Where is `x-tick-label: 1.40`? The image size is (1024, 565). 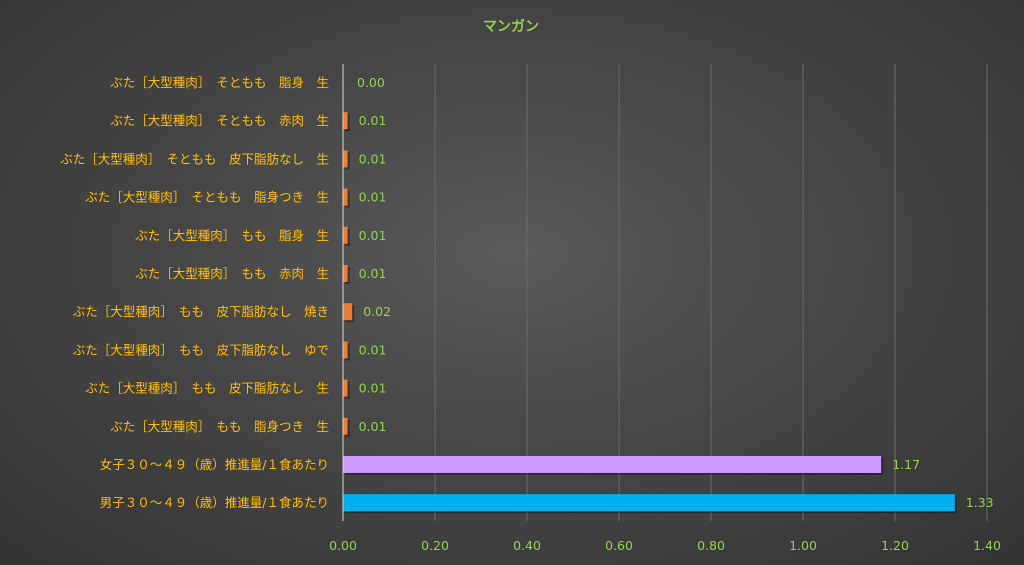 x-tick-label: 1.40 is located at coordinates (987, 545).